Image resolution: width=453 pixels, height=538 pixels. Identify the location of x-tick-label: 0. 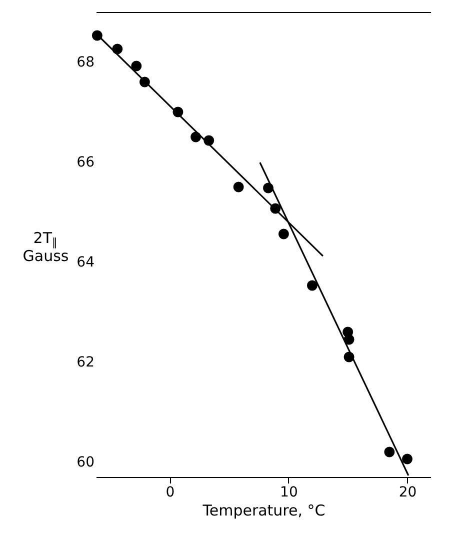
(170, 492).